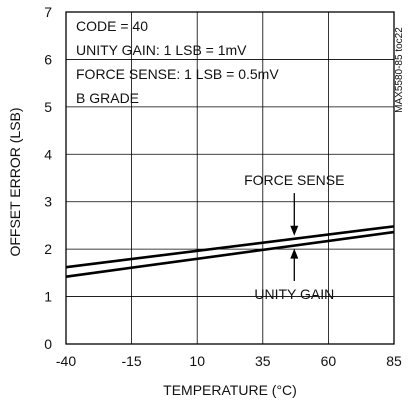 This screenshot has width=408, height=404. I want to click on y-tick-label: 7, so click(48, 12).